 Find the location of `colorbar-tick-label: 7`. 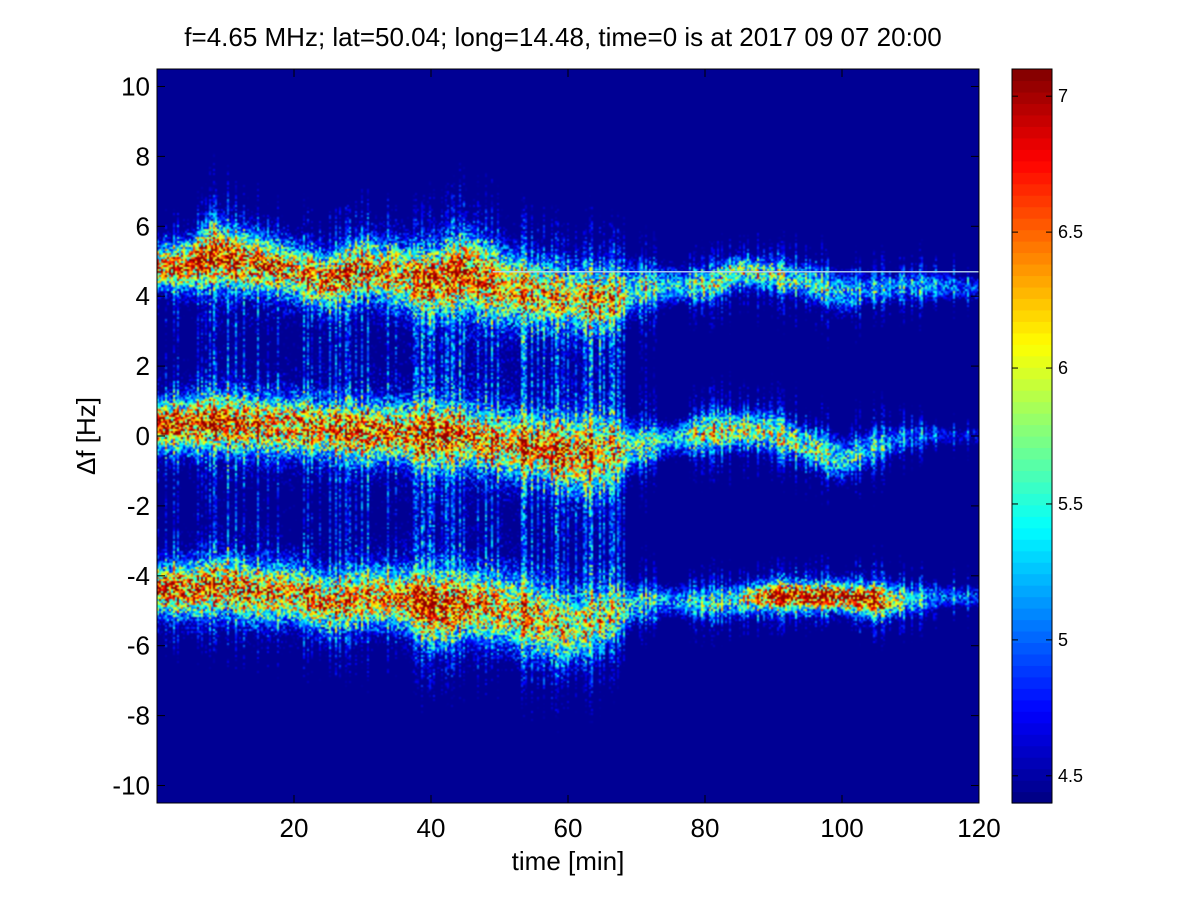

colorbar-tick-label: 7 is located at coordinates (1063, 96).